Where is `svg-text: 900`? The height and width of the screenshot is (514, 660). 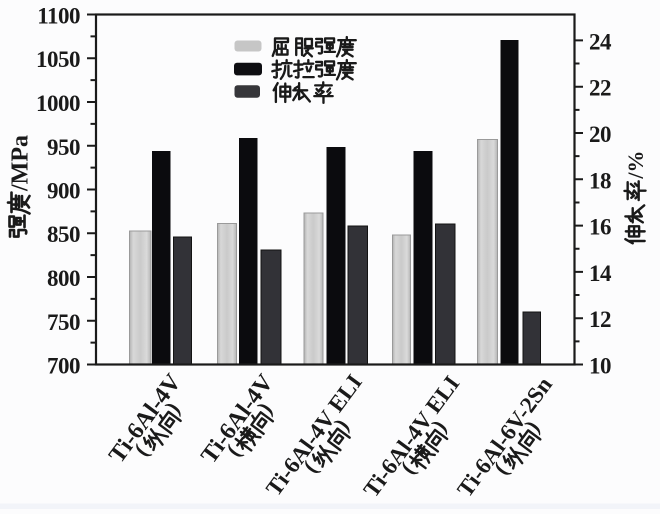 svg-text: 900 is located at coordinates (63, 191).